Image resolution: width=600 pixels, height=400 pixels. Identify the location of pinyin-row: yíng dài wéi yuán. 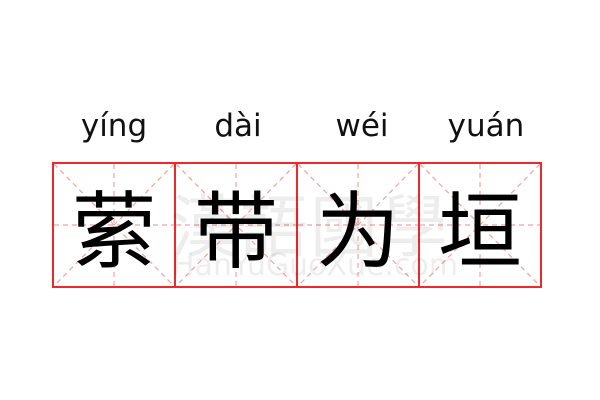
(300, 126).